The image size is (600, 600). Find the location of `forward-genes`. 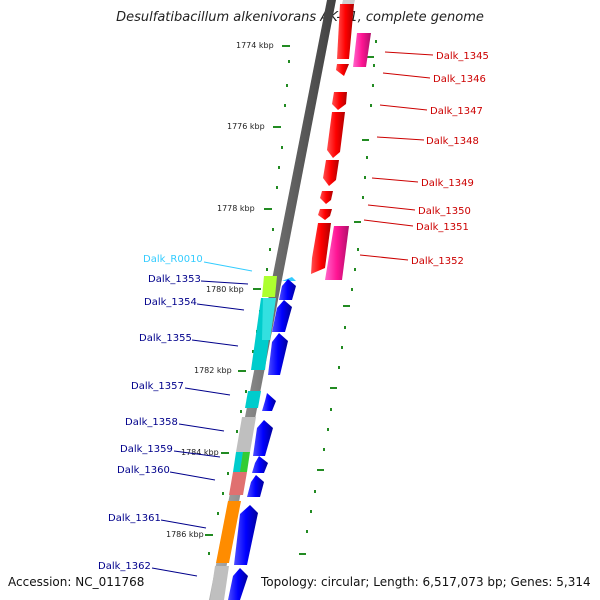

forward-genes is located at coordinates (341, 140).